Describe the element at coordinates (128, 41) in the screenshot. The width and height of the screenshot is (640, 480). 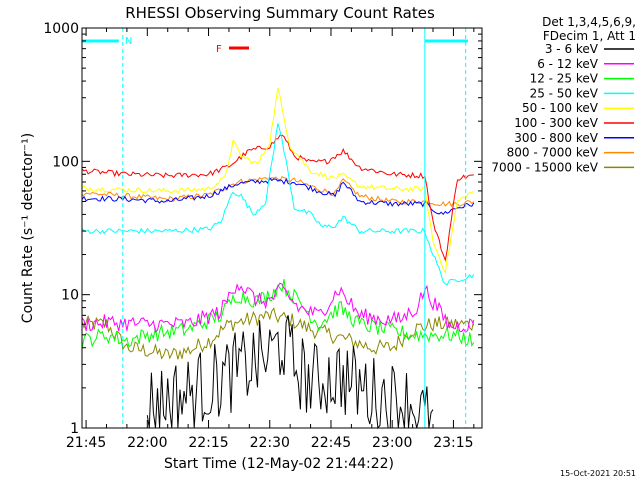
I see `night-flag-label: N` at that location.